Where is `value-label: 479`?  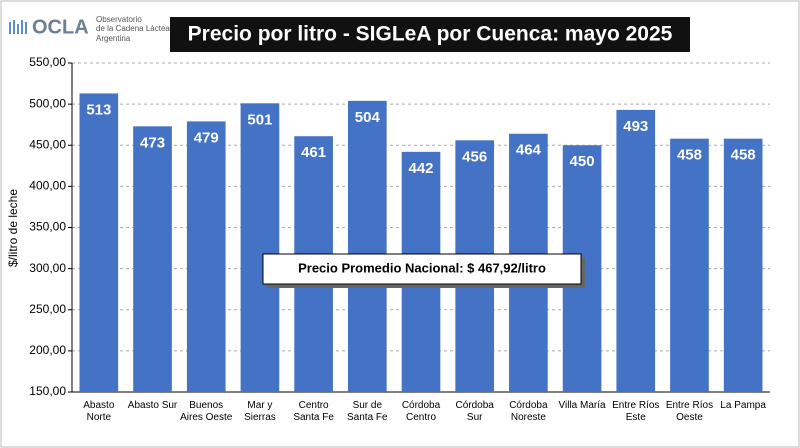 value-label: 479 is located at coordinates (206, 137).